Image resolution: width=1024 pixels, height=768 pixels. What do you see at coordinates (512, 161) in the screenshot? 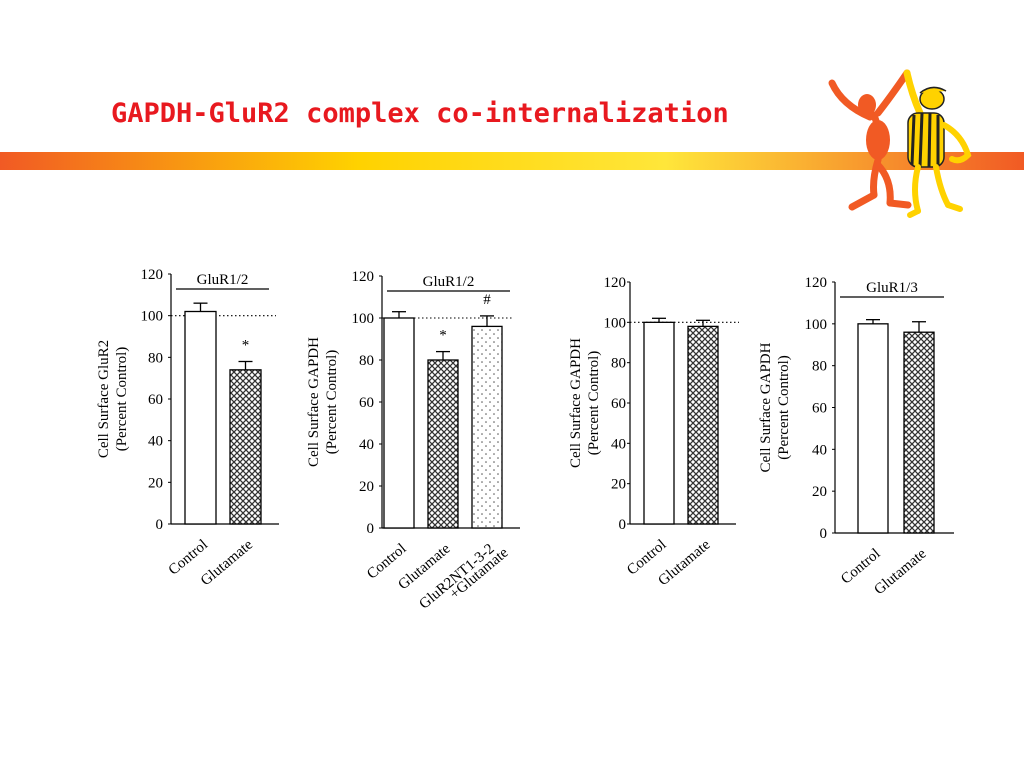
I see `title-band` at bounding box center [512, 161].